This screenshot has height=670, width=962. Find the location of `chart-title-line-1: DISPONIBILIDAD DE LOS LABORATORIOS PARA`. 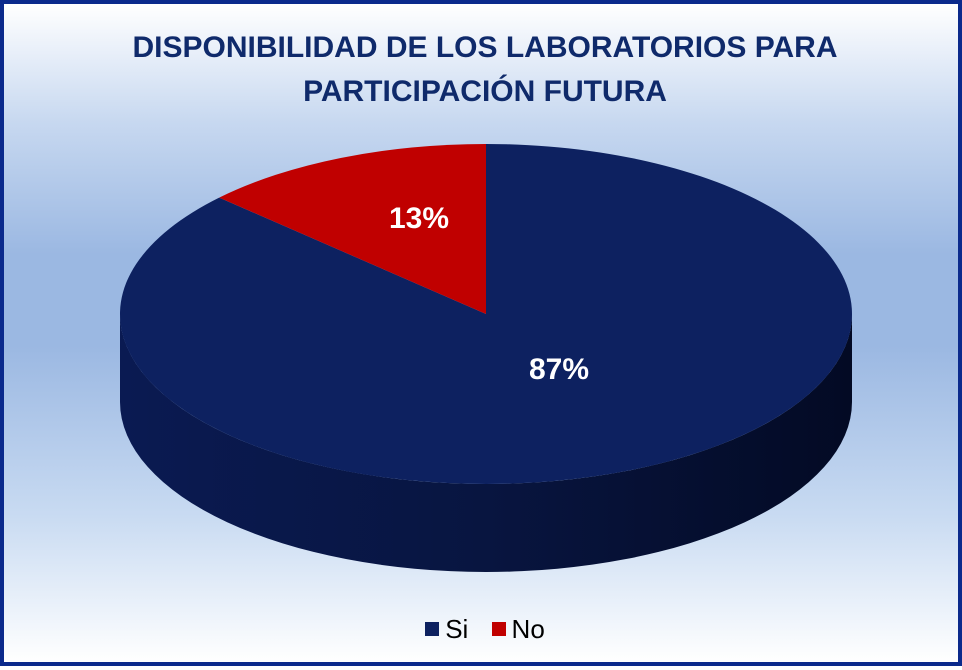

chart-title-line-1: DISPONIBILIDAD DE LOS LABORATORIOS PARA is located at coordinates (485, 47).